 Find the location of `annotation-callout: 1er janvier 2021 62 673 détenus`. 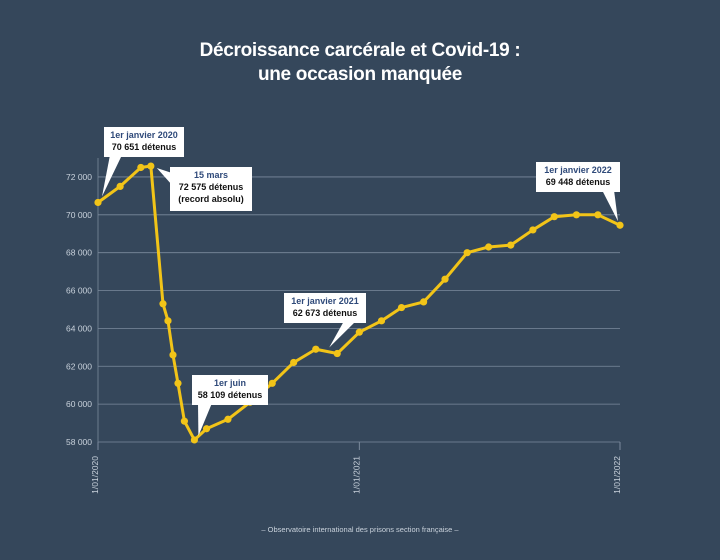

annotation-callout: 1er janvier 2021 62 673 détenus is located at coordinates (325, 320).